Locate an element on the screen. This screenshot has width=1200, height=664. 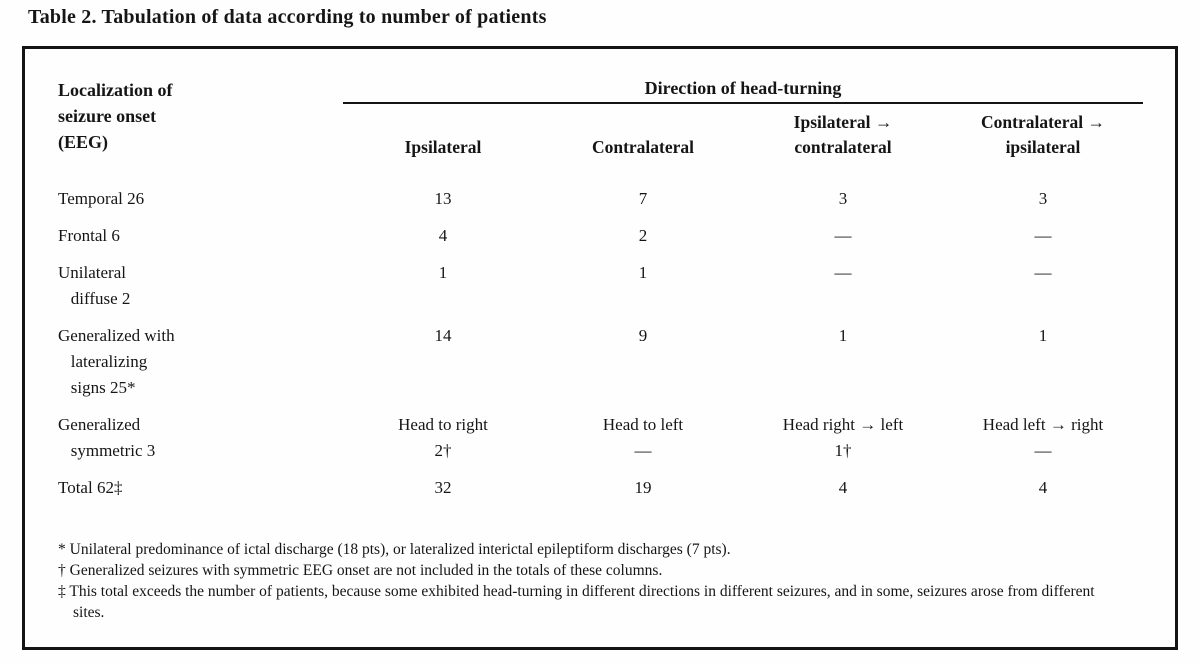
column-header-contra-to-ipsi: Contralateral → ipsilateral is located at coordinates (1043, 134).